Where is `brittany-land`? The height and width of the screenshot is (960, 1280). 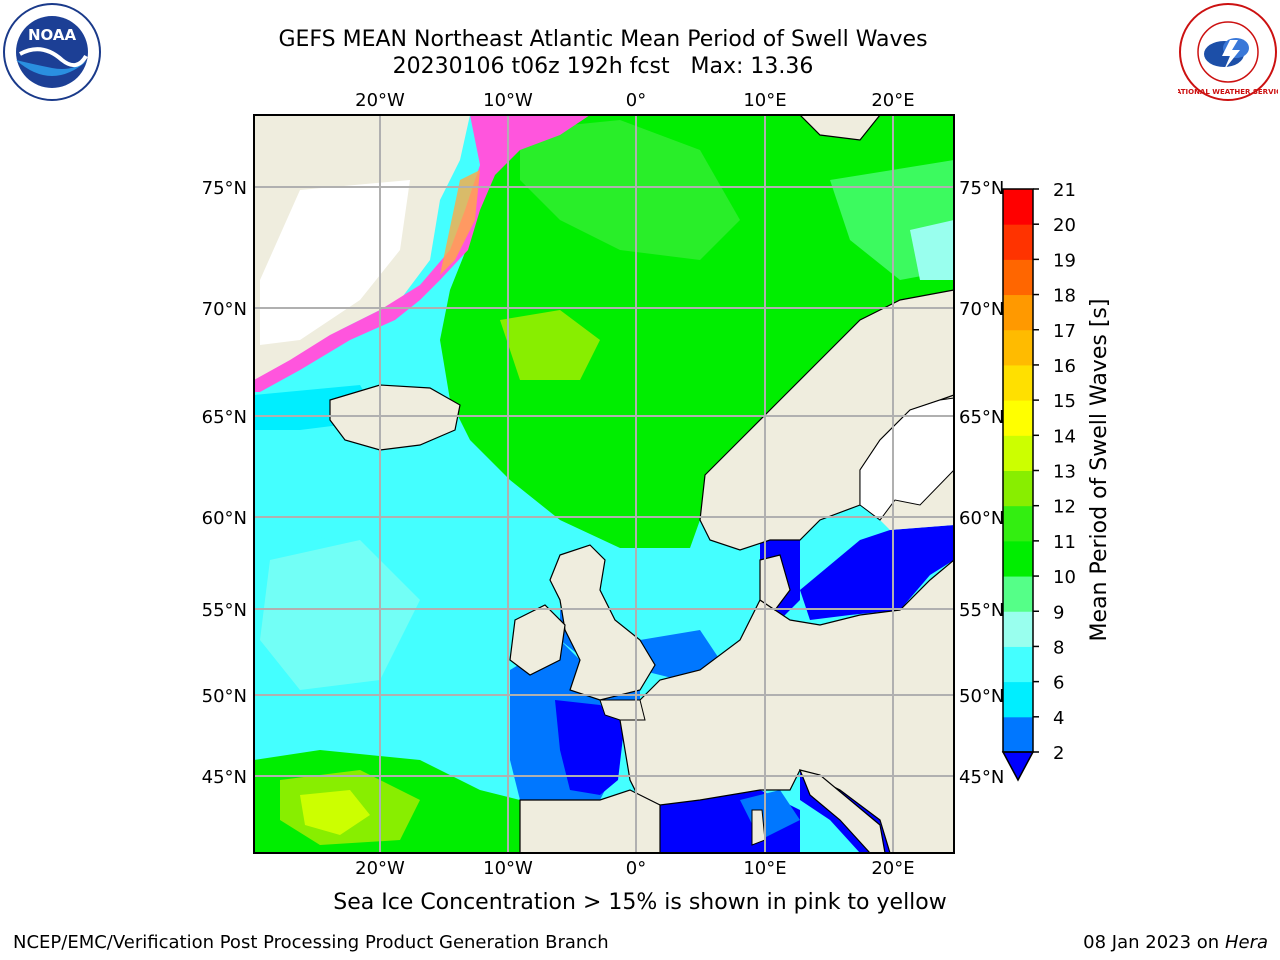
brittany-land is located at coordinates (622, 710).